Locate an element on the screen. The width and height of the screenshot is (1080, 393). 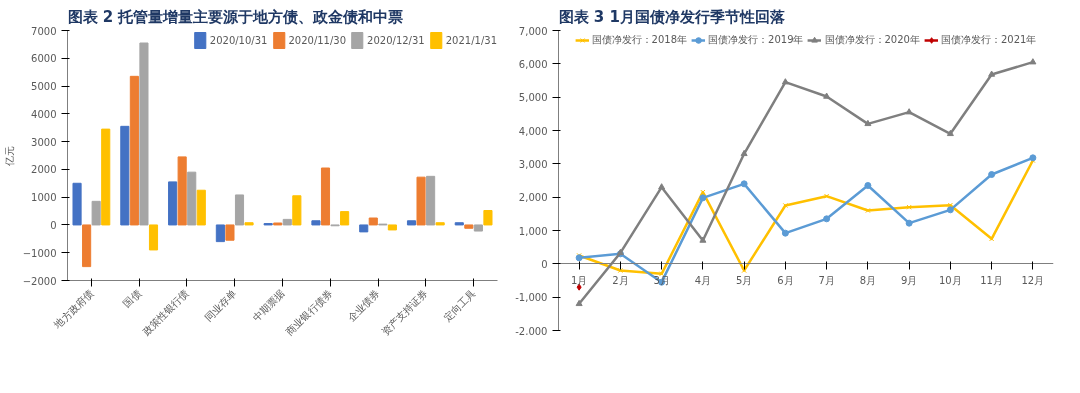
x-tick-label: 定向工具 is located at coordinates (459, 305).